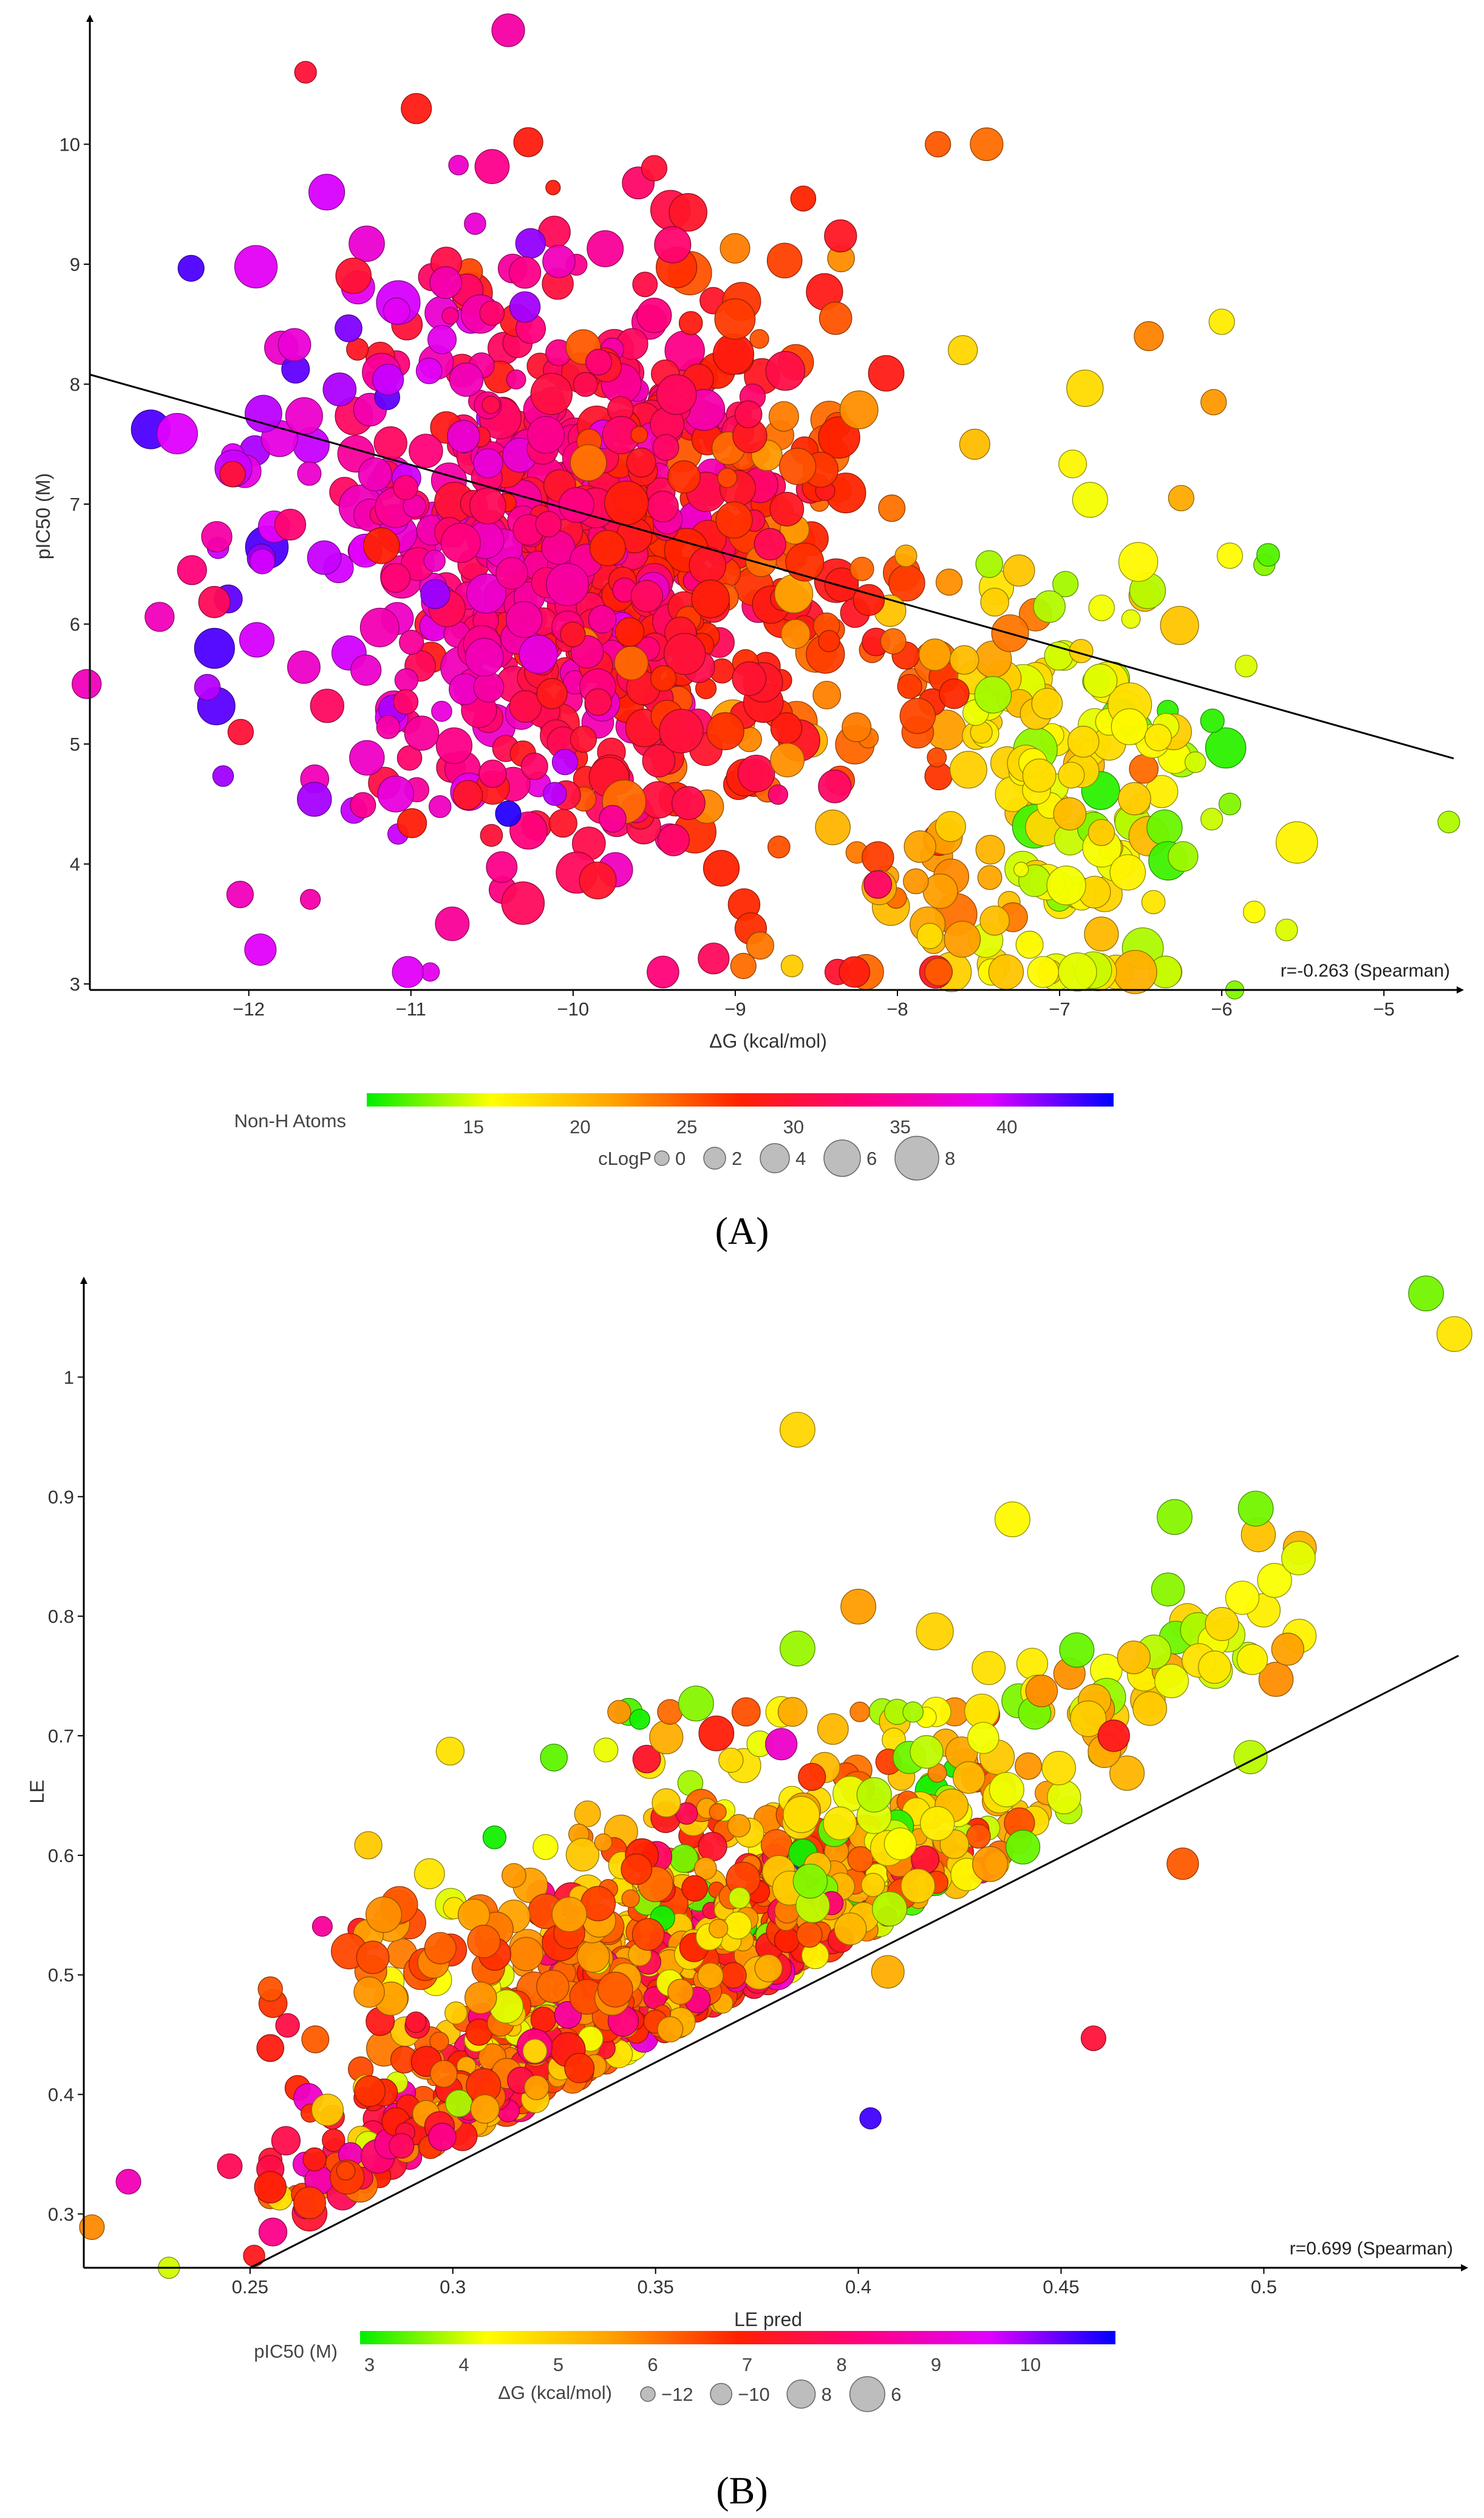 The width and height of the screenshot is (1484, 2518). I want to click on x-tick-label: 0.25, so click(250, 2287).